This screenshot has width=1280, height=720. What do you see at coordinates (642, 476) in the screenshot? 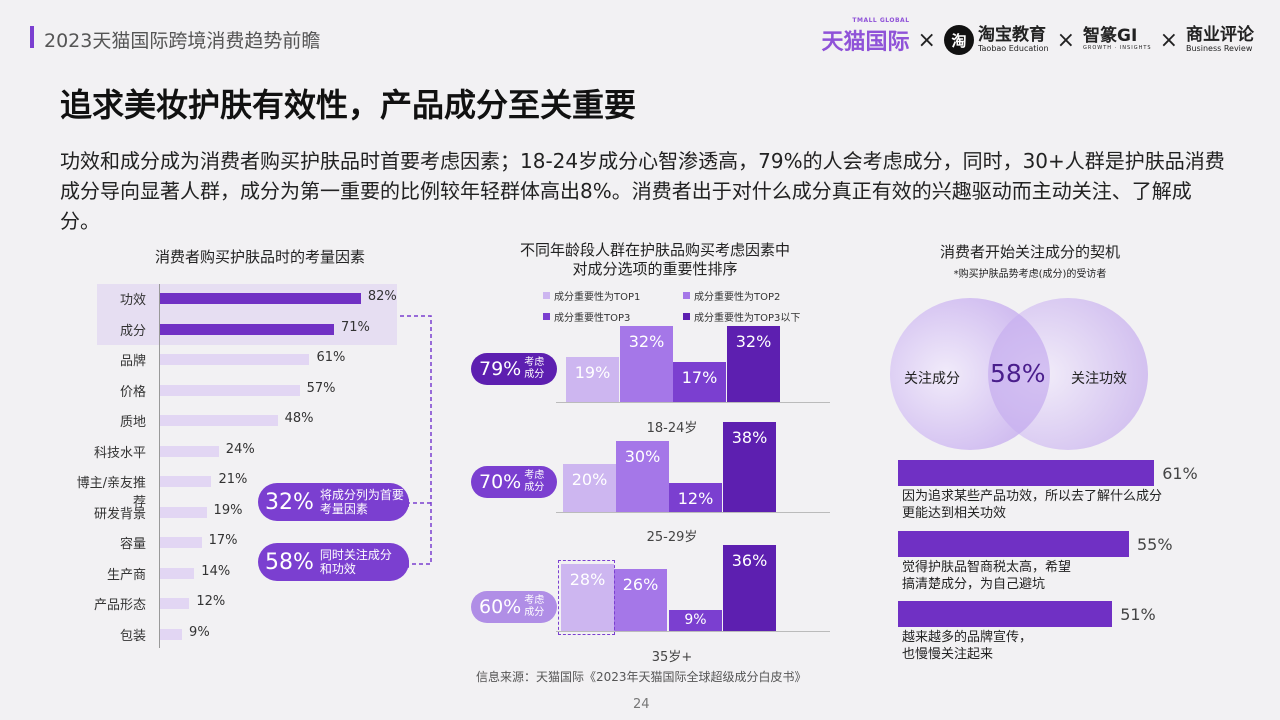
I see `age-column: 30%` at bounding box center [642, 476].